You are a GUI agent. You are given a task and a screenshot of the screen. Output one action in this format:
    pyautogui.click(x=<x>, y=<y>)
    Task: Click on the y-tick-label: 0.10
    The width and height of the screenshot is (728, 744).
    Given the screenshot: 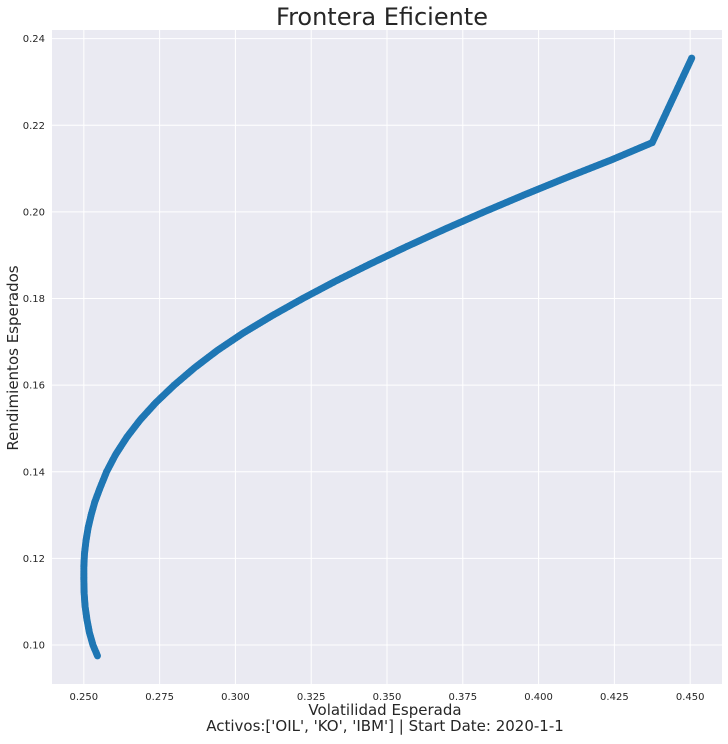 What is the action you would take?
    pyautogui.click(x=34, y=646)
    